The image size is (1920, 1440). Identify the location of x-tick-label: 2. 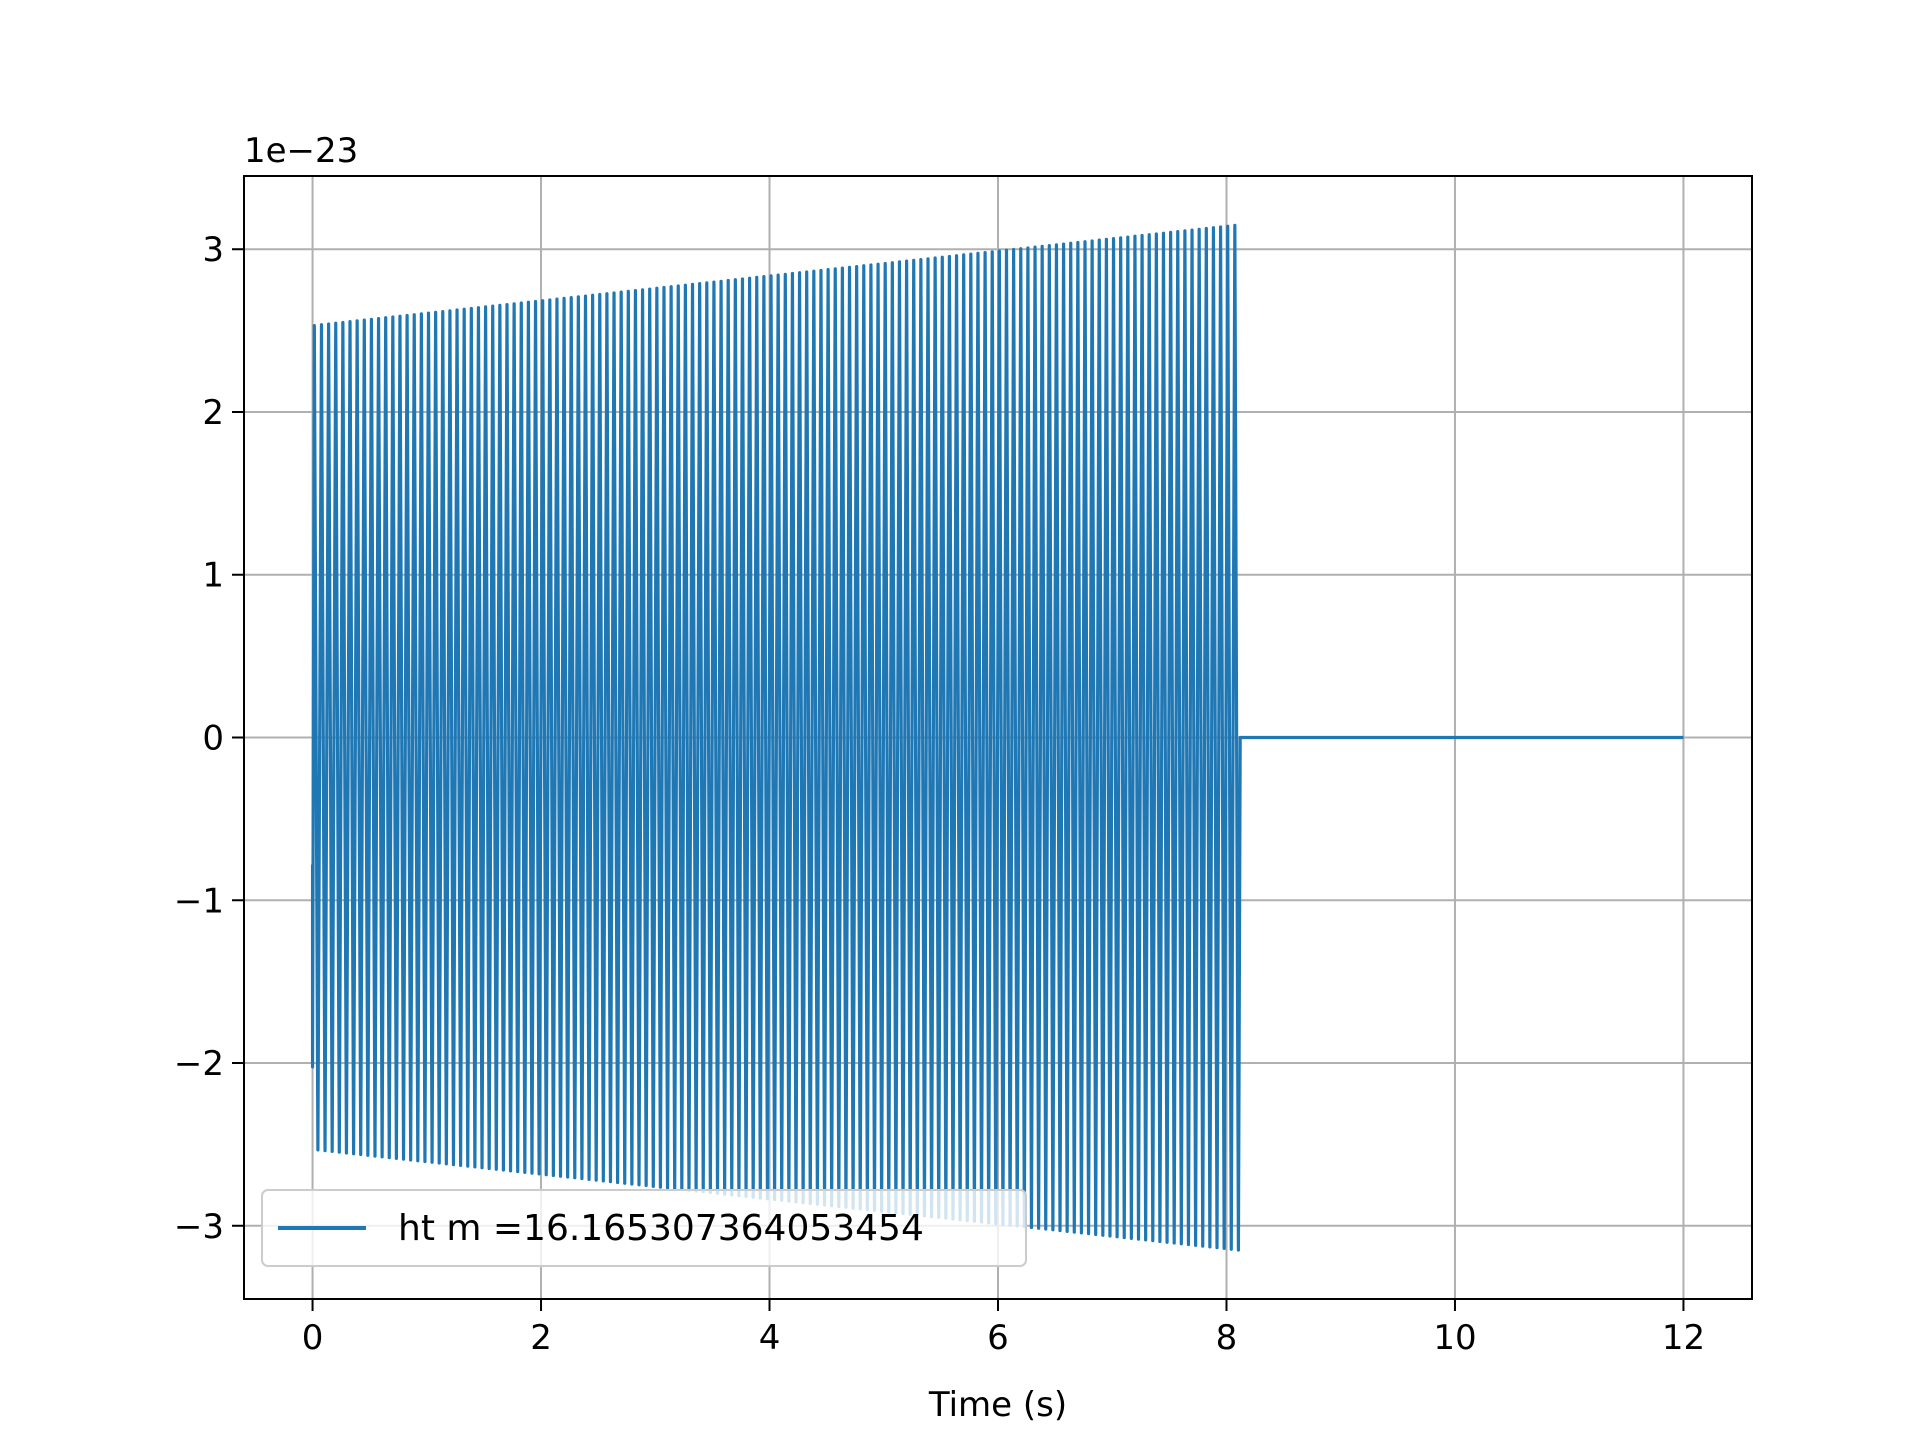
(541, 1338).